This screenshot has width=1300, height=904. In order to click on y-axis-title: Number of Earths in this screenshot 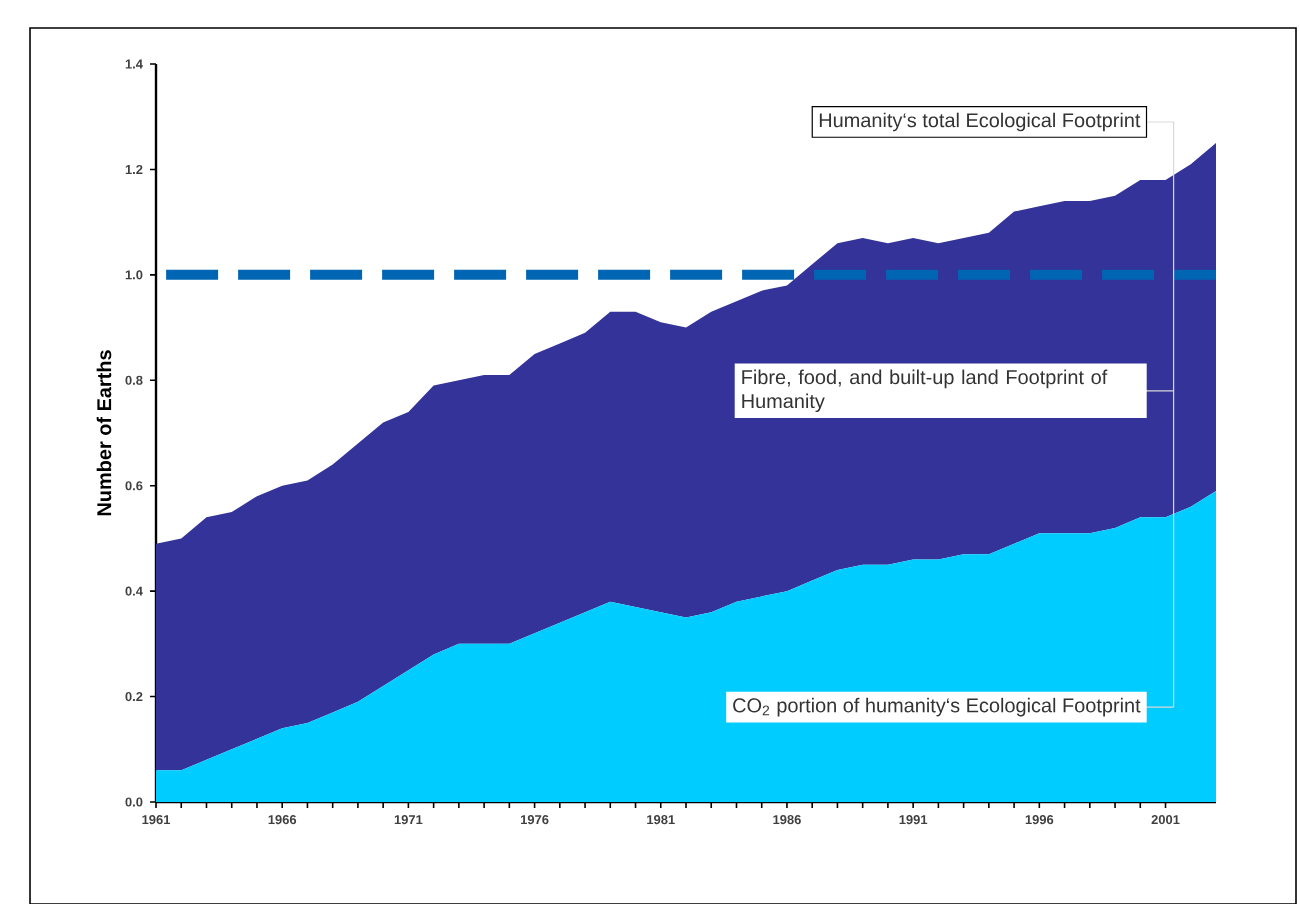, I will do `click(104, 432)`.